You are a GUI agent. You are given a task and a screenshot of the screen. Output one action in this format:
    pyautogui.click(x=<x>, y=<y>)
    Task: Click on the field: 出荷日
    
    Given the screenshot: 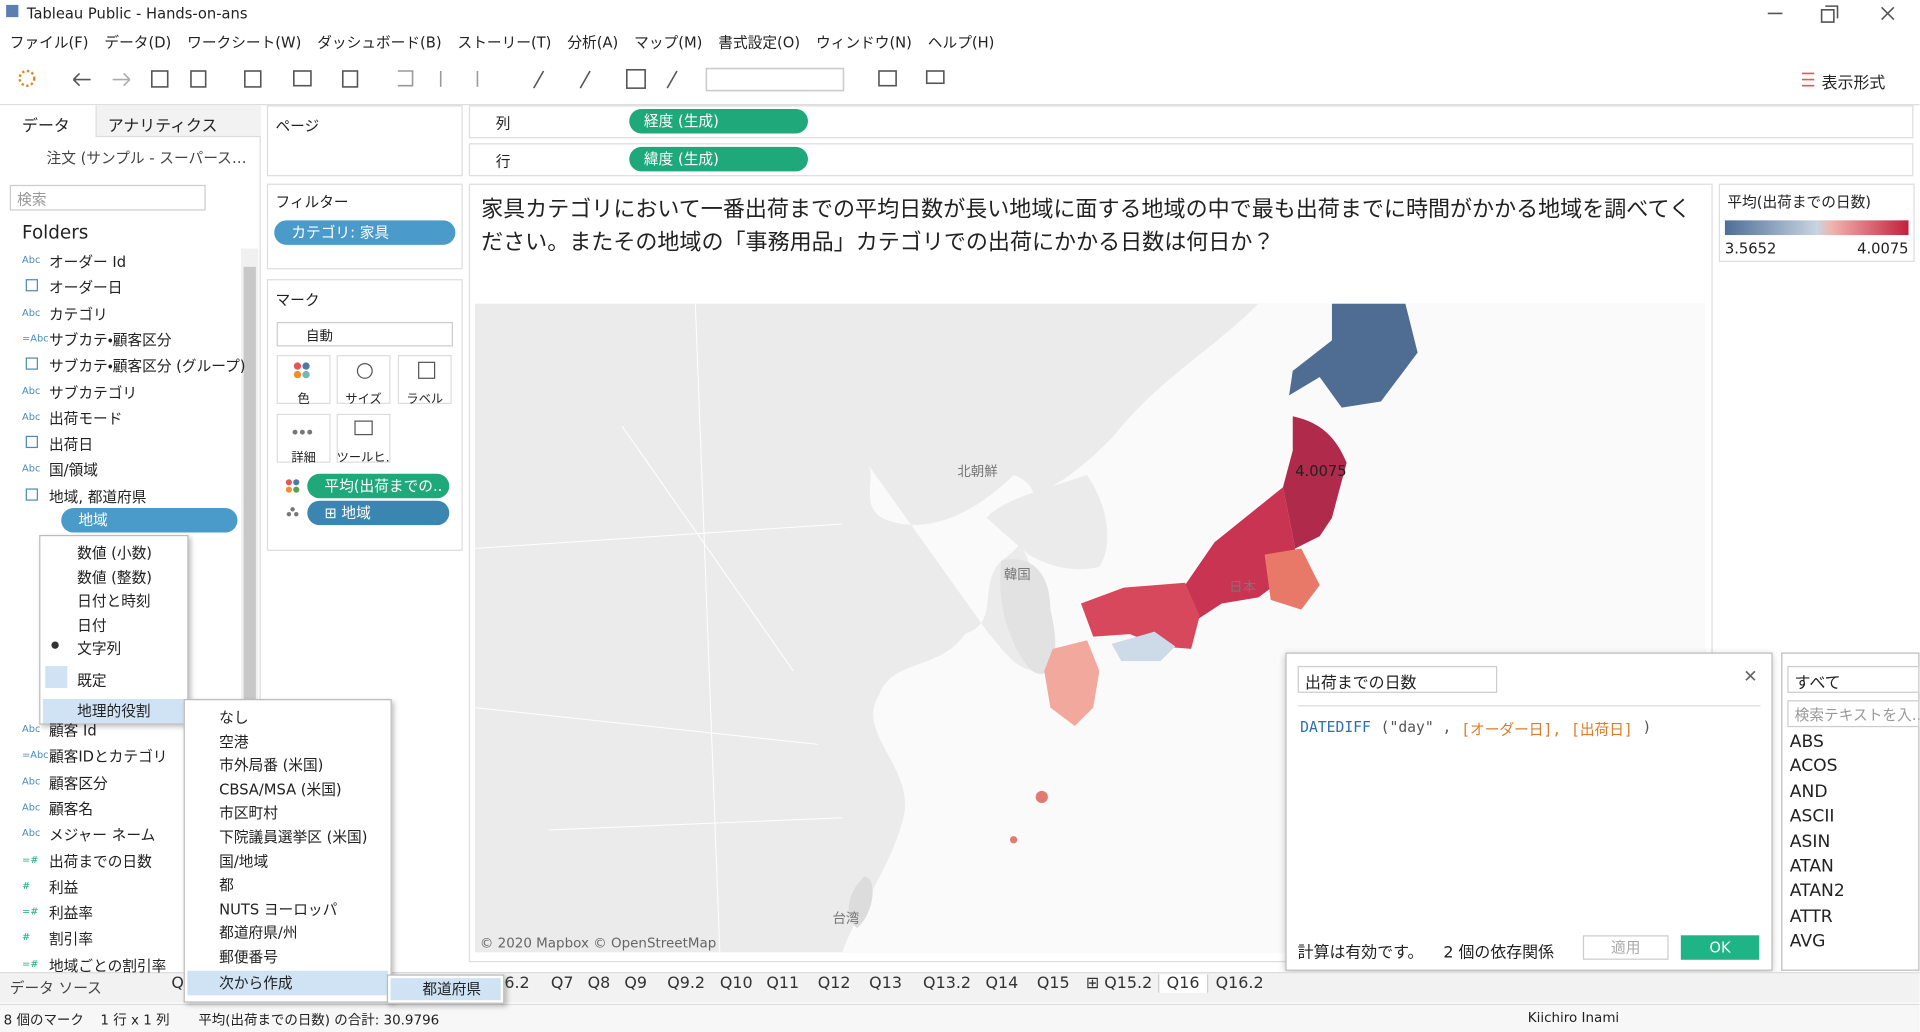 What is the action you would take?
    pyautogui.click(x=71, y=444)
    